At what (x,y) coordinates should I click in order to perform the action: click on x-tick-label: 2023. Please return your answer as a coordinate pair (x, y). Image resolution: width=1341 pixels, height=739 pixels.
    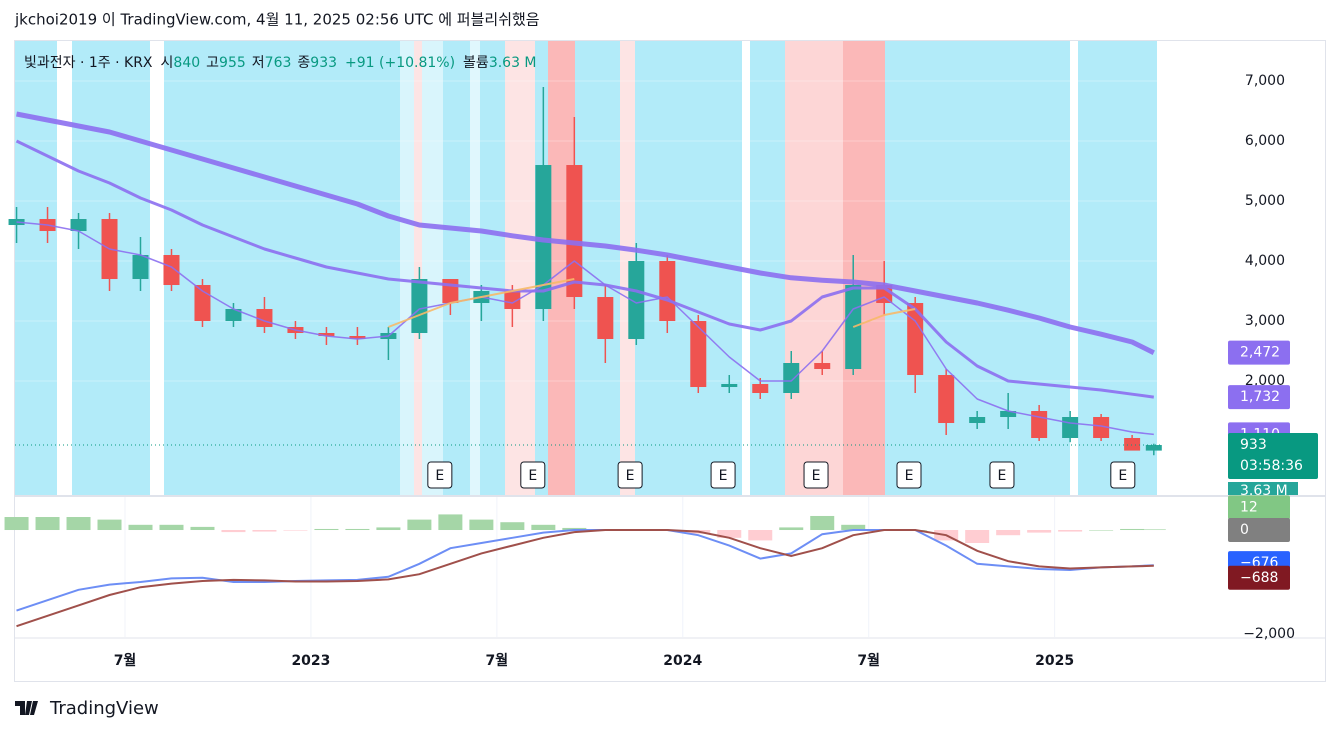
    Looking at the image, I should click on (310, 661).